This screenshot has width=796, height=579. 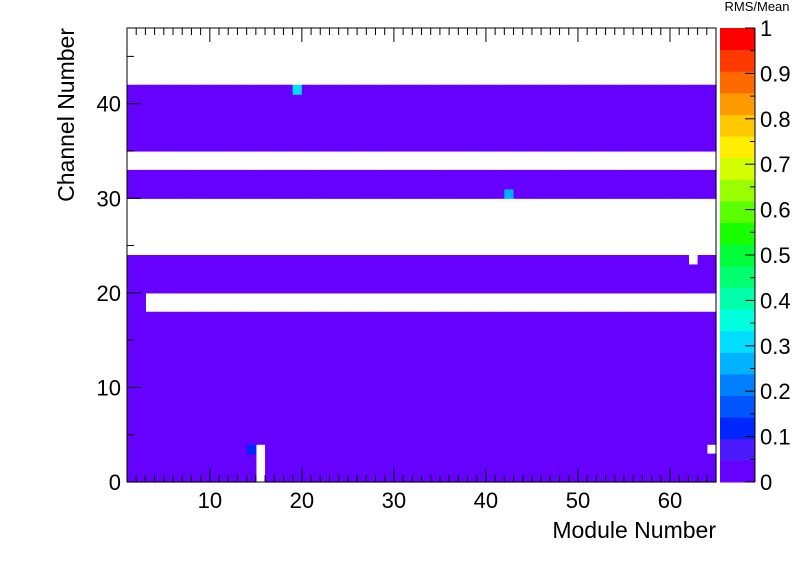 What do you see at coordinates (109, 387) in the screenshot?
I see `y-tick-label: 10` at bounding box center [109, 387].